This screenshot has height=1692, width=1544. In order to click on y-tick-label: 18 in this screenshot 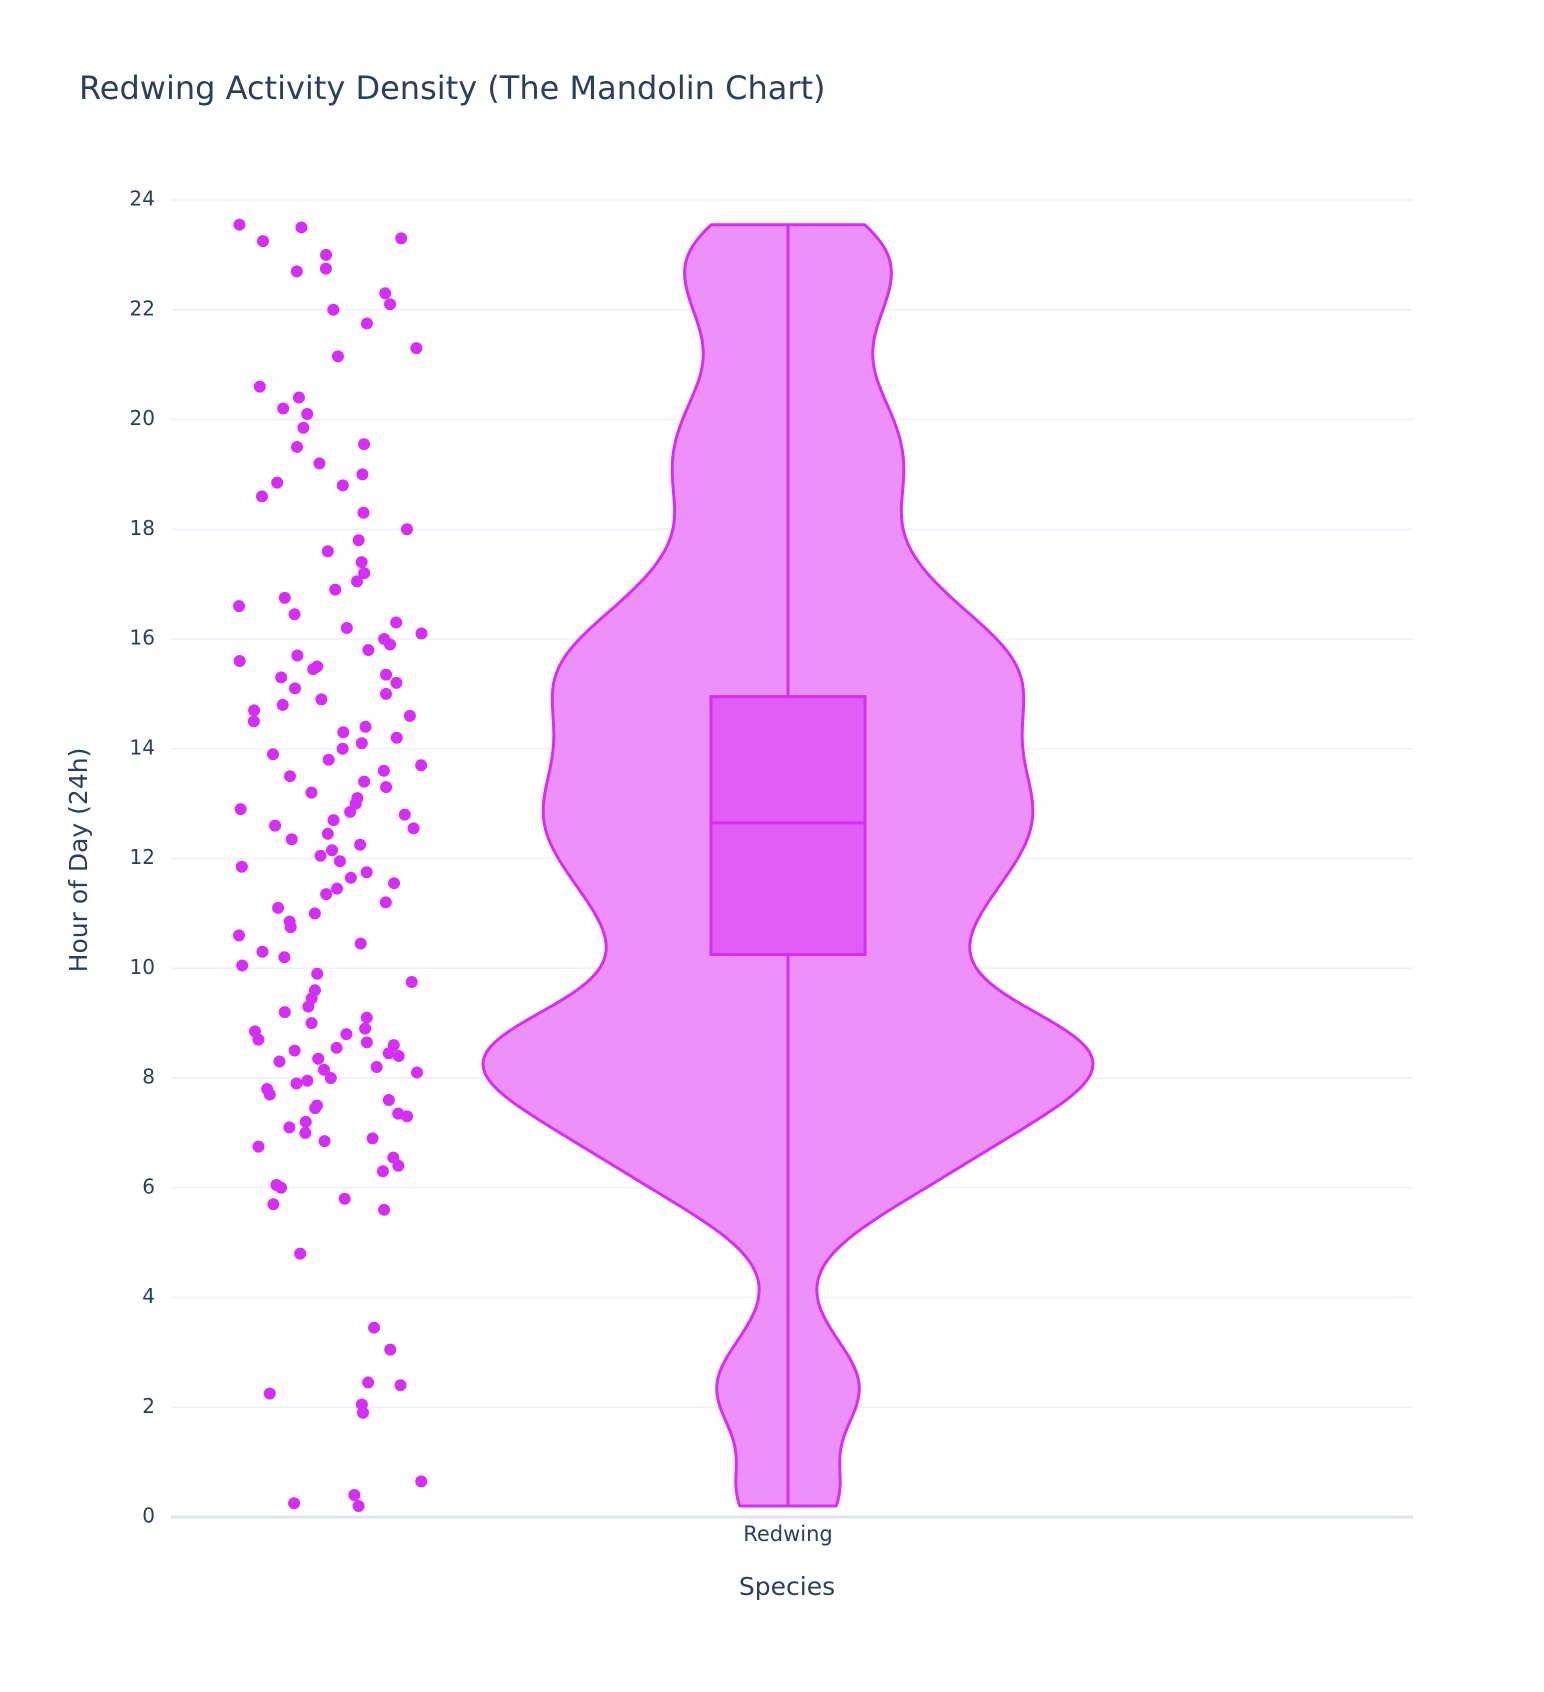, I will do `click(142, 528)`.